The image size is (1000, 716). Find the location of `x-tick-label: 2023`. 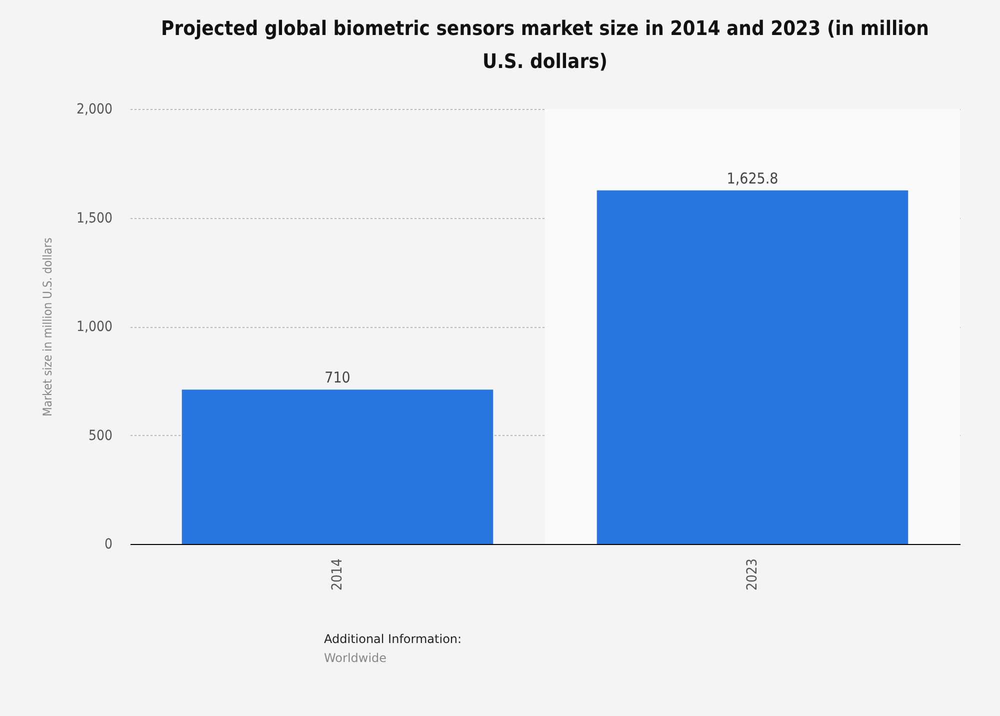

x-tick-label: 2023 is located at coordinates (752, 574).